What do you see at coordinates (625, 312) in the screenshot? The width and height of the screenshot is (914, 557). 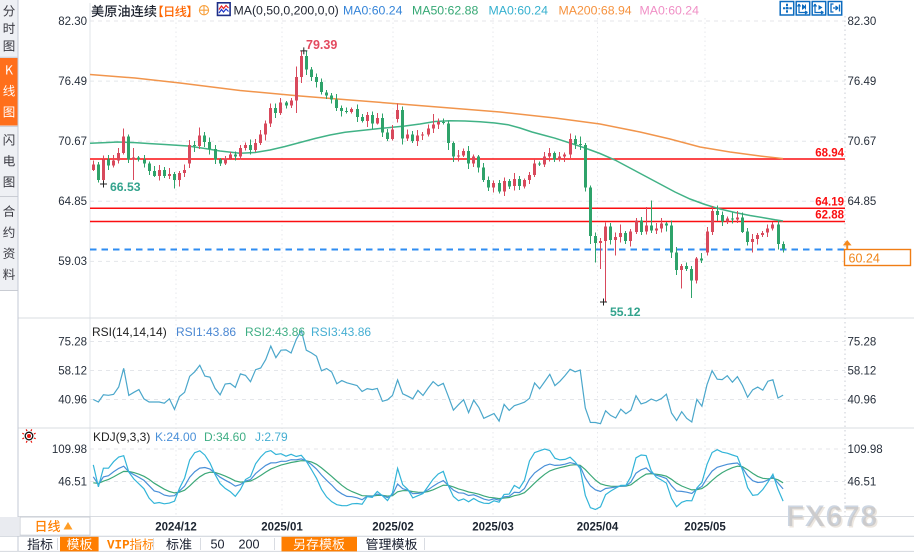 I see `svg-text: 55.12` at bounding box center [625, 312].